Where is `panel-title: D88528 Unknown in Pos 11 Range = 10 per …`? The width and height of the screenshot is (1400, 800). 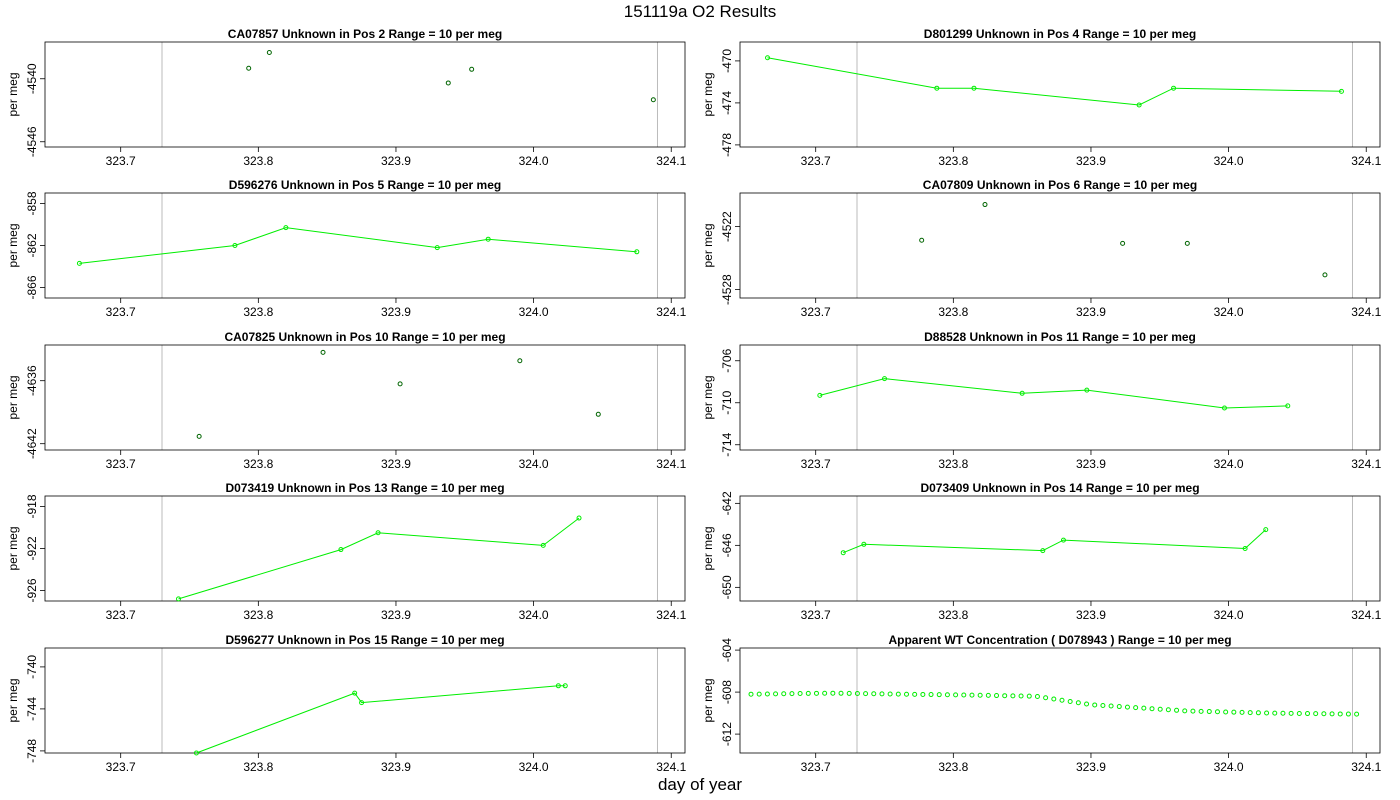
panel-title: D88528 Unknown in Pos 11 Range = 10 per … is located at coordinates (1060, 337).